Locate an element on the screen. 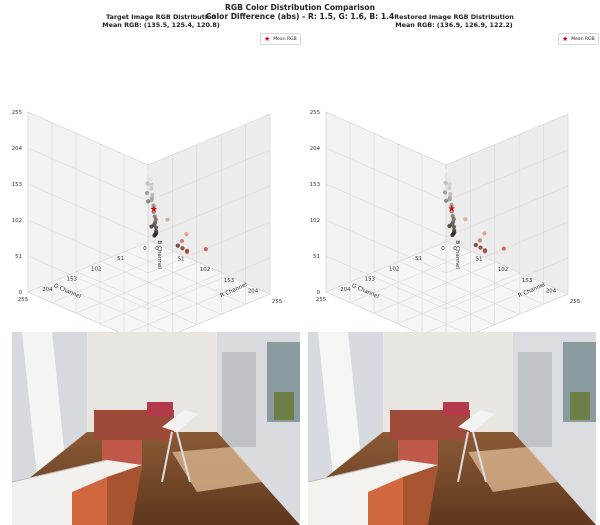  b-tick-label: 204 is located at coordinates (315, 149).